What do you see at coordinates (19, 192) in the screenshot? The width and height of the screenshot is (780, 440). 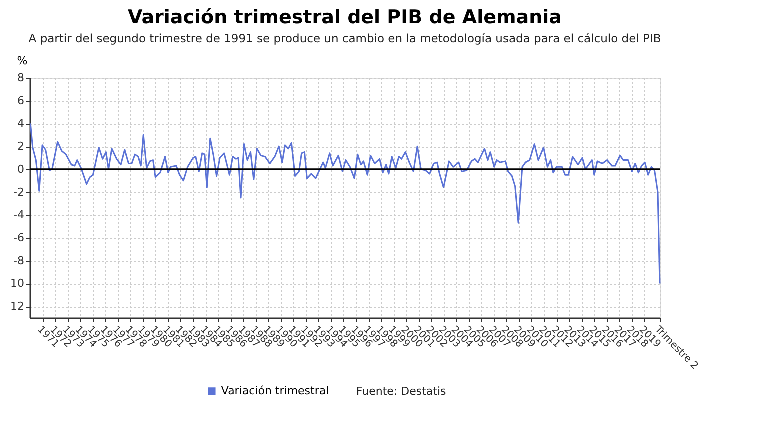 I see `y-tick-label: -2` at bounding box center [19, 192].